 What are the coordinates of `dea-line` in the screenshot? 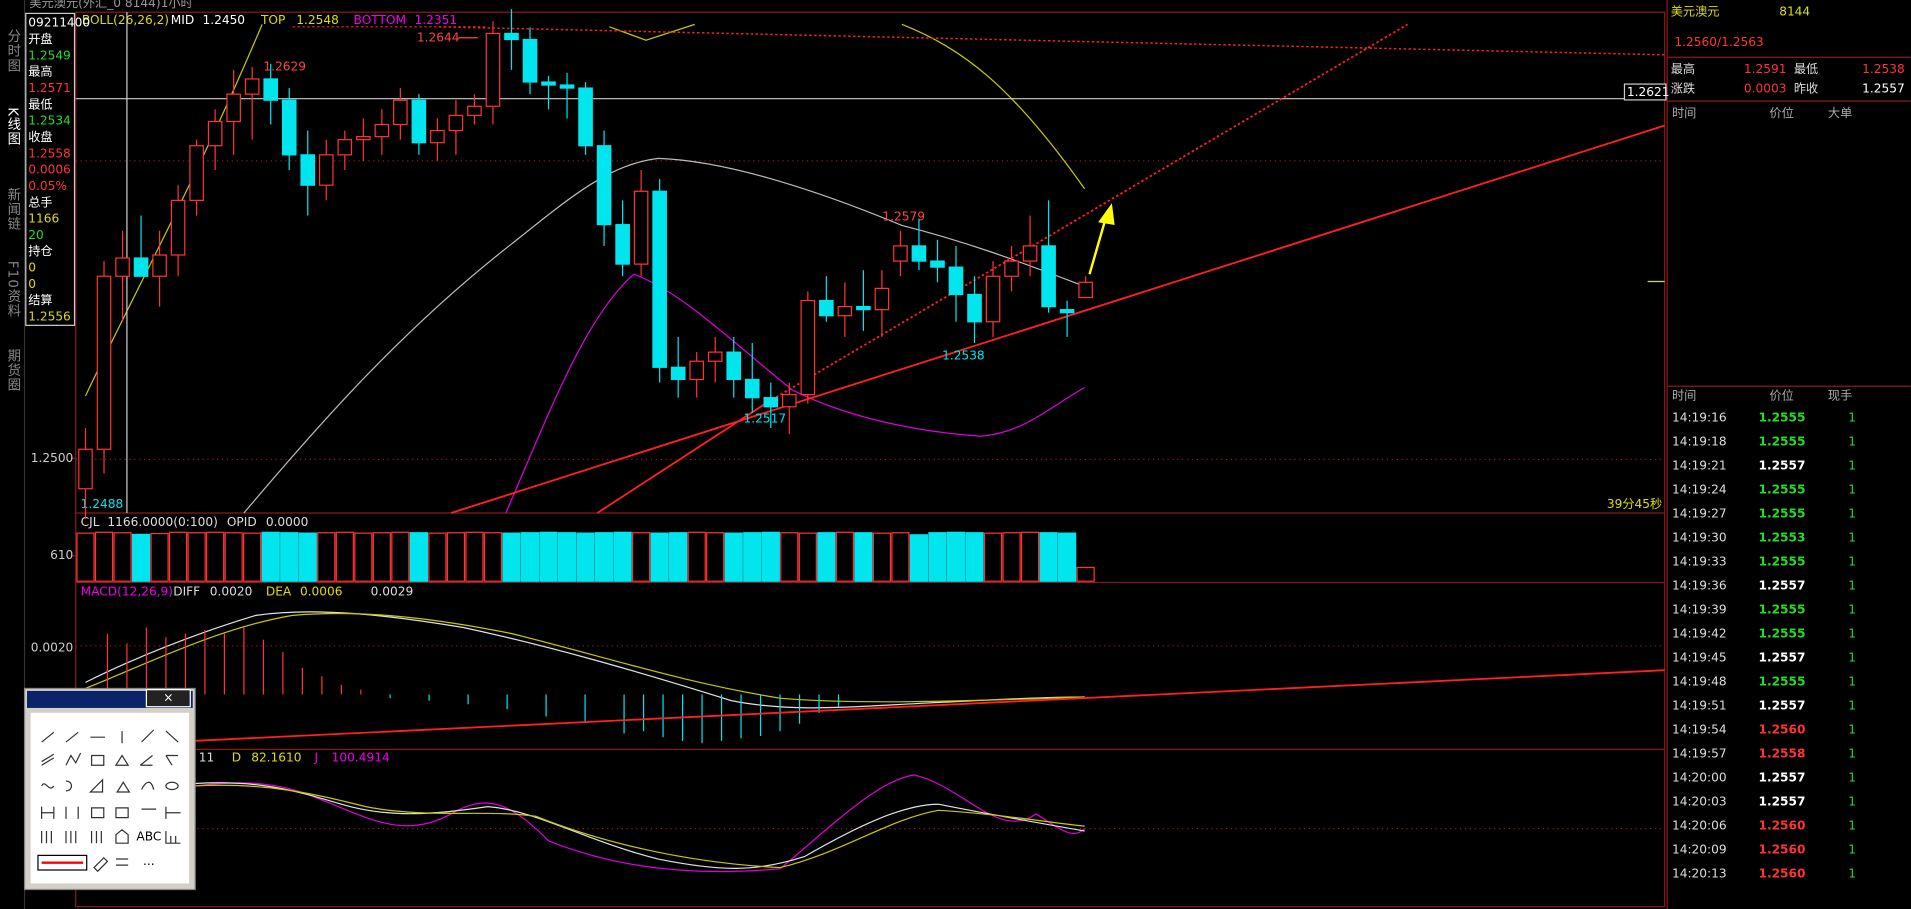 It's located at (585, 657).